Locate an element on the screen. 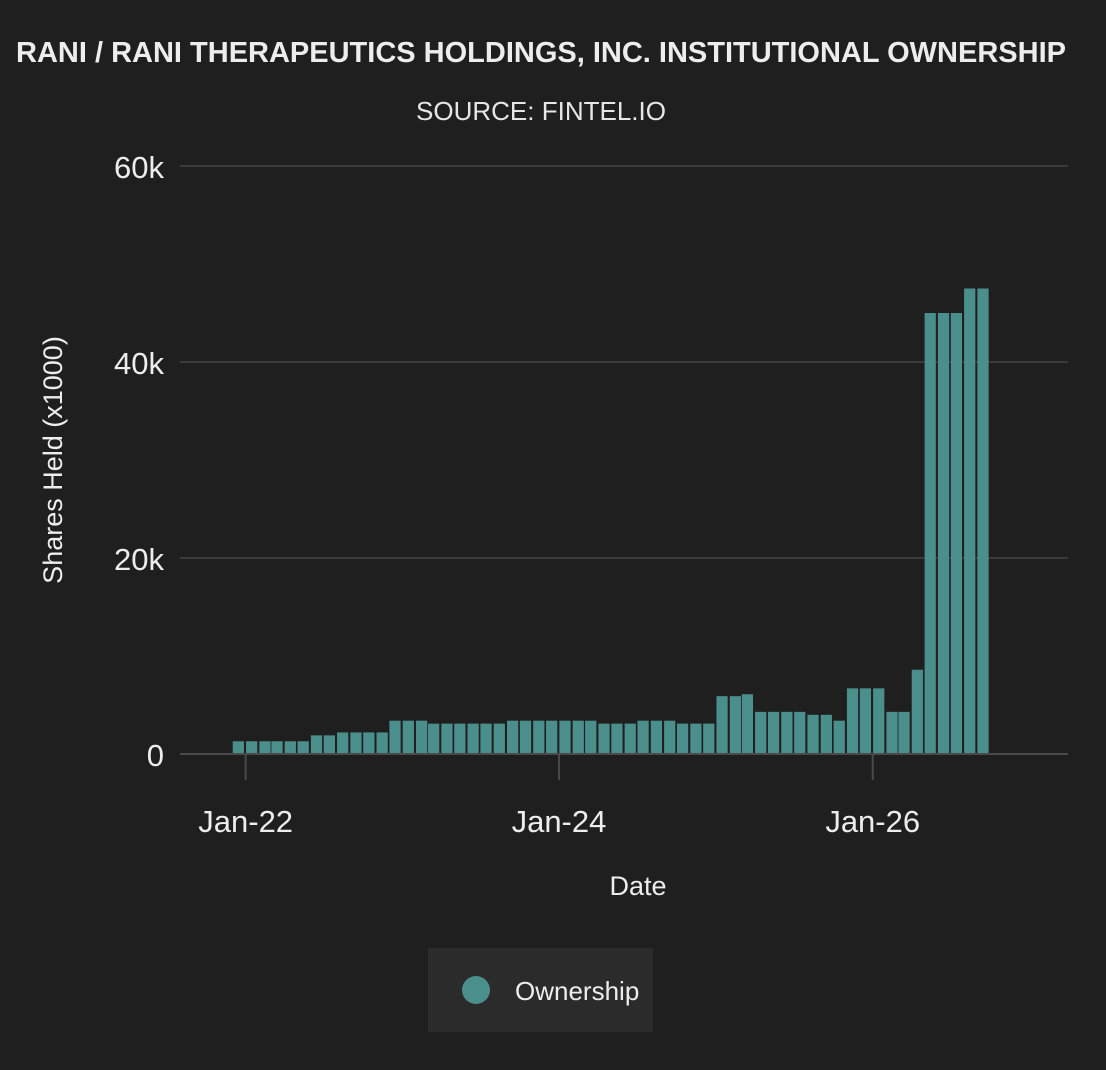  y-axis: 0 20k 40k 60k is located at coordinates (139, 461).